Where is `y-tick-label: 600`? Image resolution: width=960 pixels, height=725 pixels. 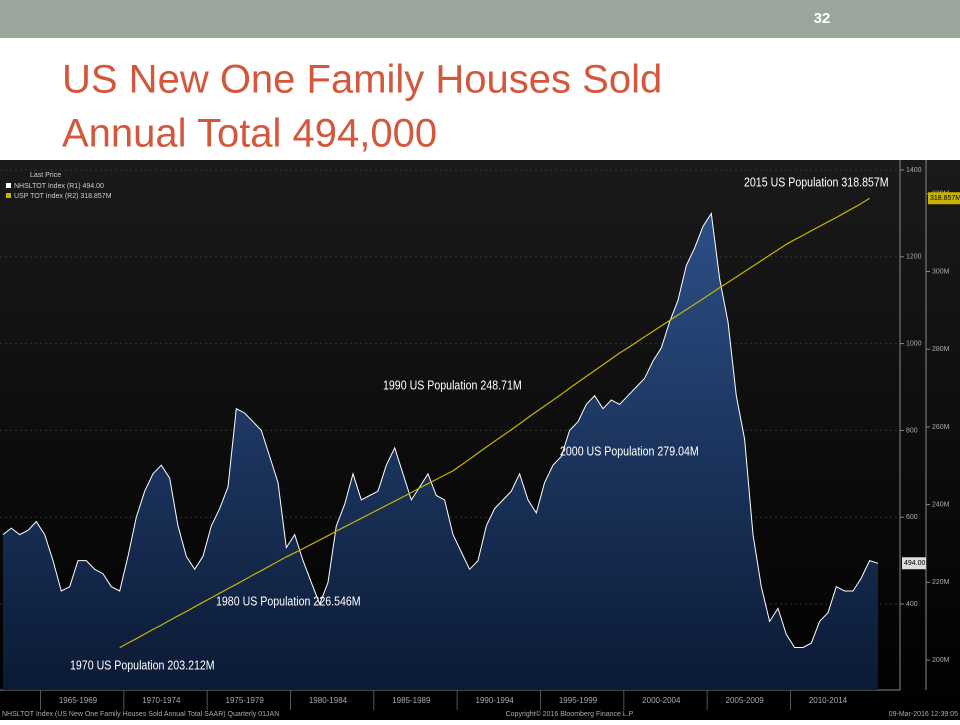 y-tick-label: 600 is located at coordinates (912, 517).